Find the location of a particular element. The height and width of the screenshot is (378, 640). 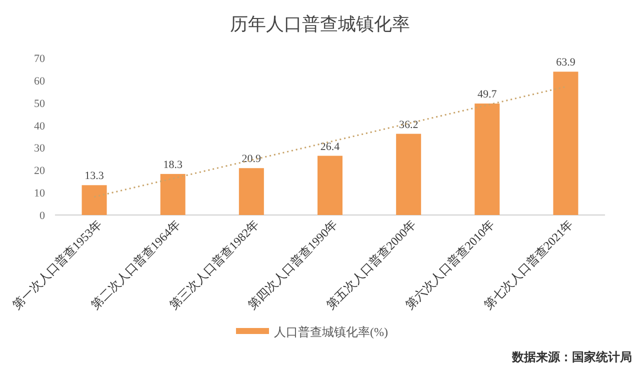

data-label: 49.7 is located at coordinates (487, 94).